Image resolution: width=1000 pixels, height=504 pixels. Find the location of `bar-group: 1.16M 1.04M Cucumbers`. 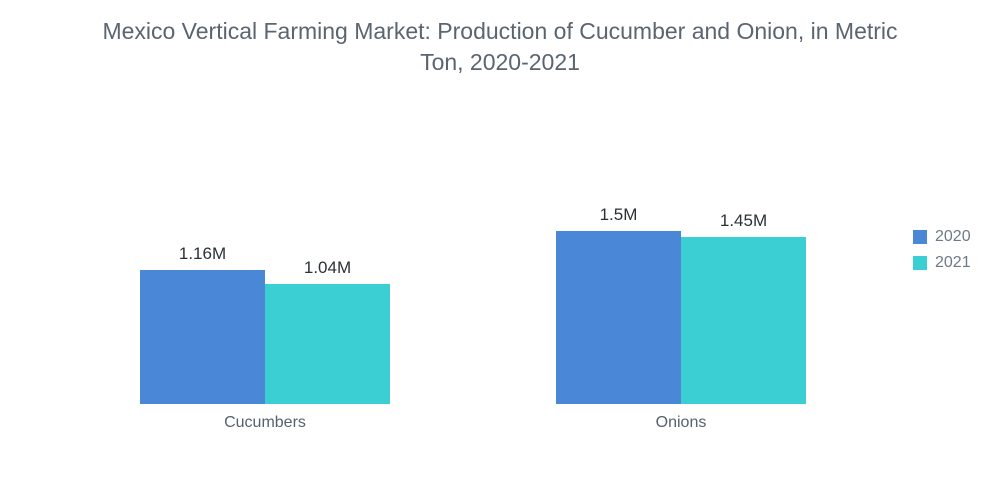

bar-group: 1.16M 1.04M Cucumbers is located at coordinates (265, 313).